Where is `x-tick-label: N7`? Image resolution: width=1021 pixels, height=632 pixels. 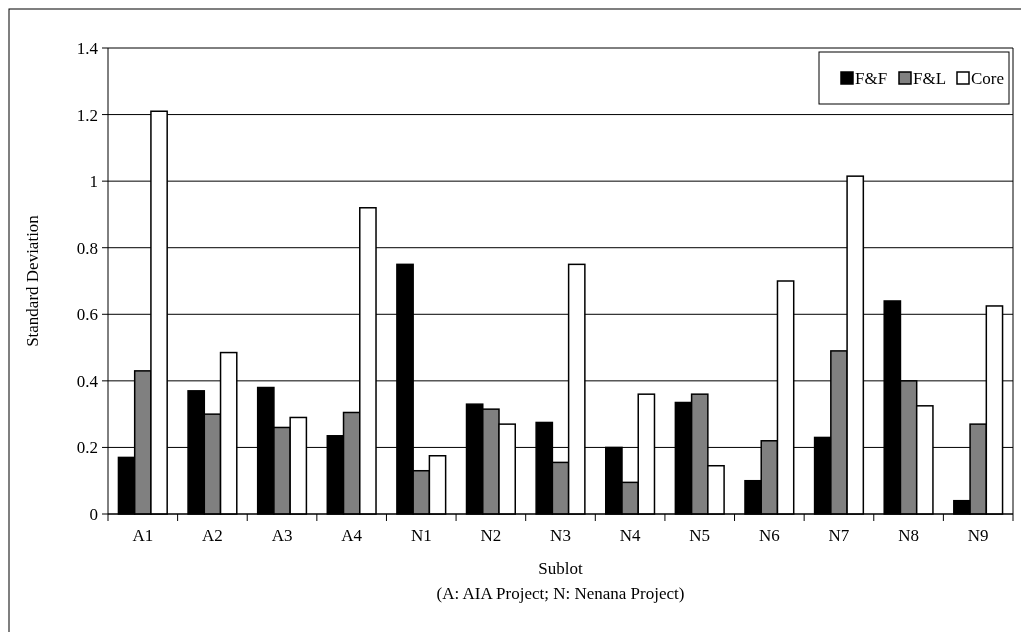
x-tick-label: N7 is located at coordinates (839, 535).